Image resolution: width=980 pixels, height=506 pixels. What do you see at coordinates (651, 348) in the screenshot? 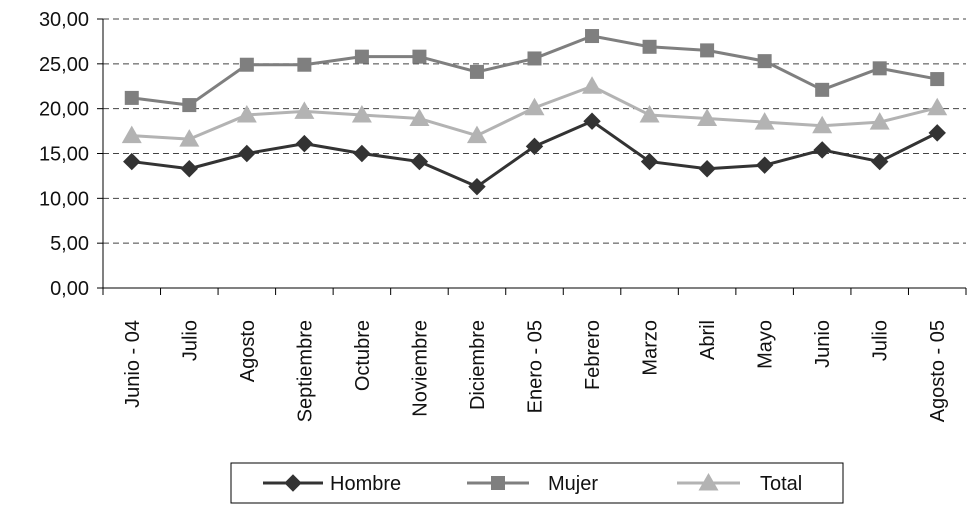
I see `x-tick-label: Marzo` at bounding box center [651, 348].